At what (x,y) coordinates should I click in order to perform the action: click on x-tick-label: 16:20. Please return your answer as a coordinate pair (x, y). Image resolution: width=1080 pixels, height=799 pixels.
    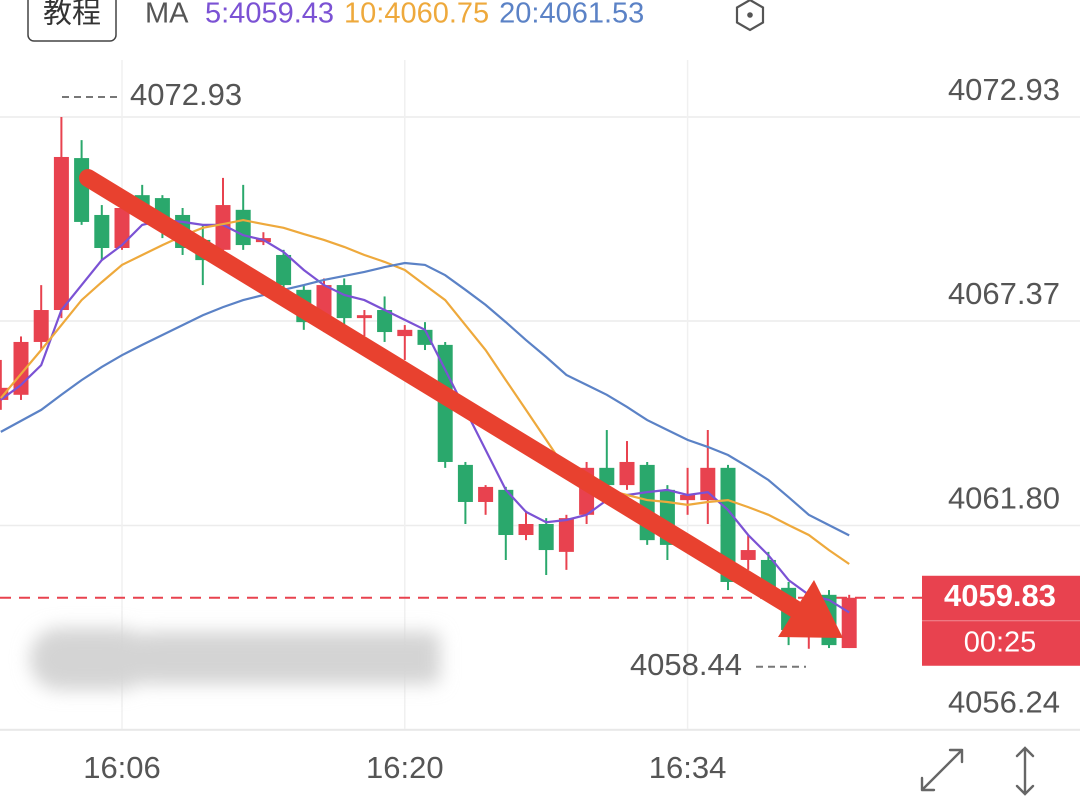
    Looking at the image, I should click on (405, 767).